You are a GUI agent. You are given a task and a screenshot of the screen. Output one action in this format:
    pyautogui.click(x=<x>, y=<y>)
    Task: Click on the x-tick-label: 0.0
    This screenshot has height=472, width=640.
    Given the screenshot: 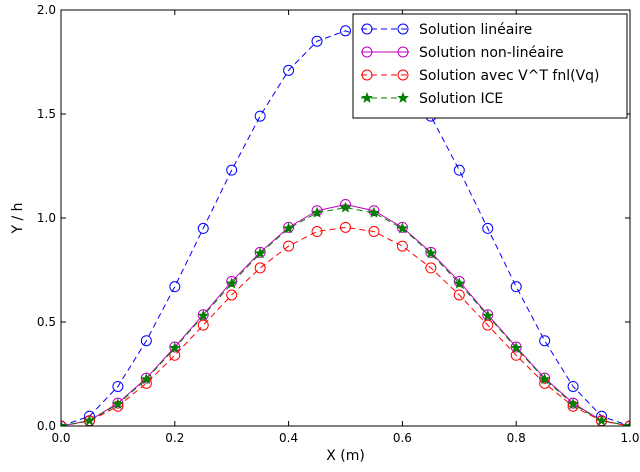 What is the action you would take?
    pyautogui.click(x=60, y=438)
    